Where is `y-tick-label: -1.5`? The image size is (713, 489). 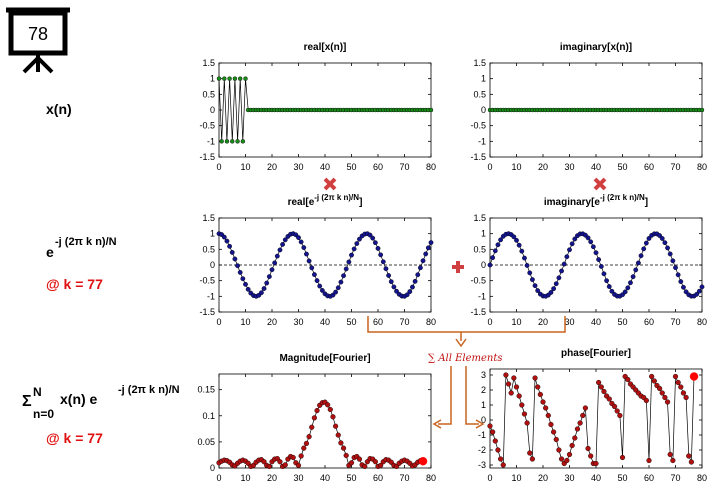 y-tick-label: -1.5 is located at coordinates (207, 157).